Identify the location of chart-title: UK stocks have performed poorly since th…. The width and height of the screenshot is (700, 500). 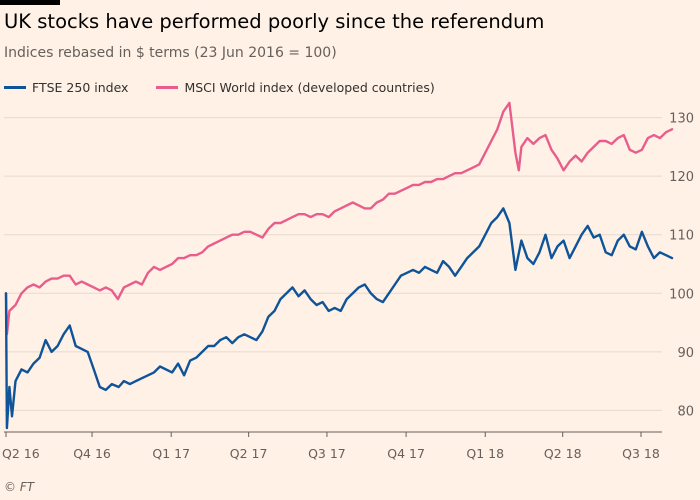
(274, 21).